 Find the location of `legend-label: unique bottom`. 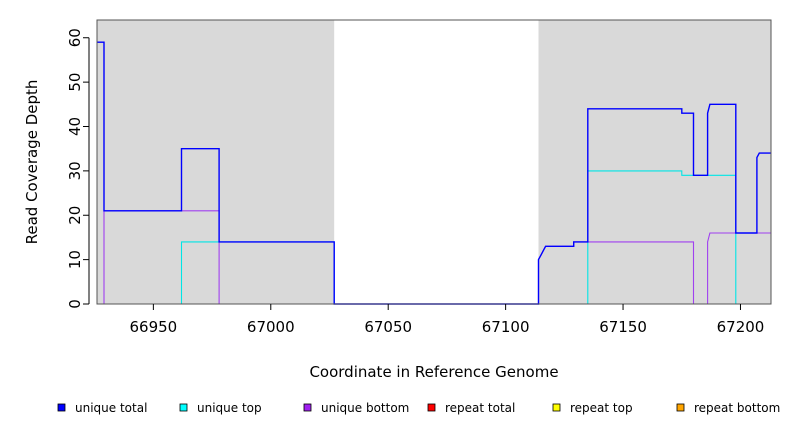

legend-label: unique bottom is located at coordinates (365, 408).